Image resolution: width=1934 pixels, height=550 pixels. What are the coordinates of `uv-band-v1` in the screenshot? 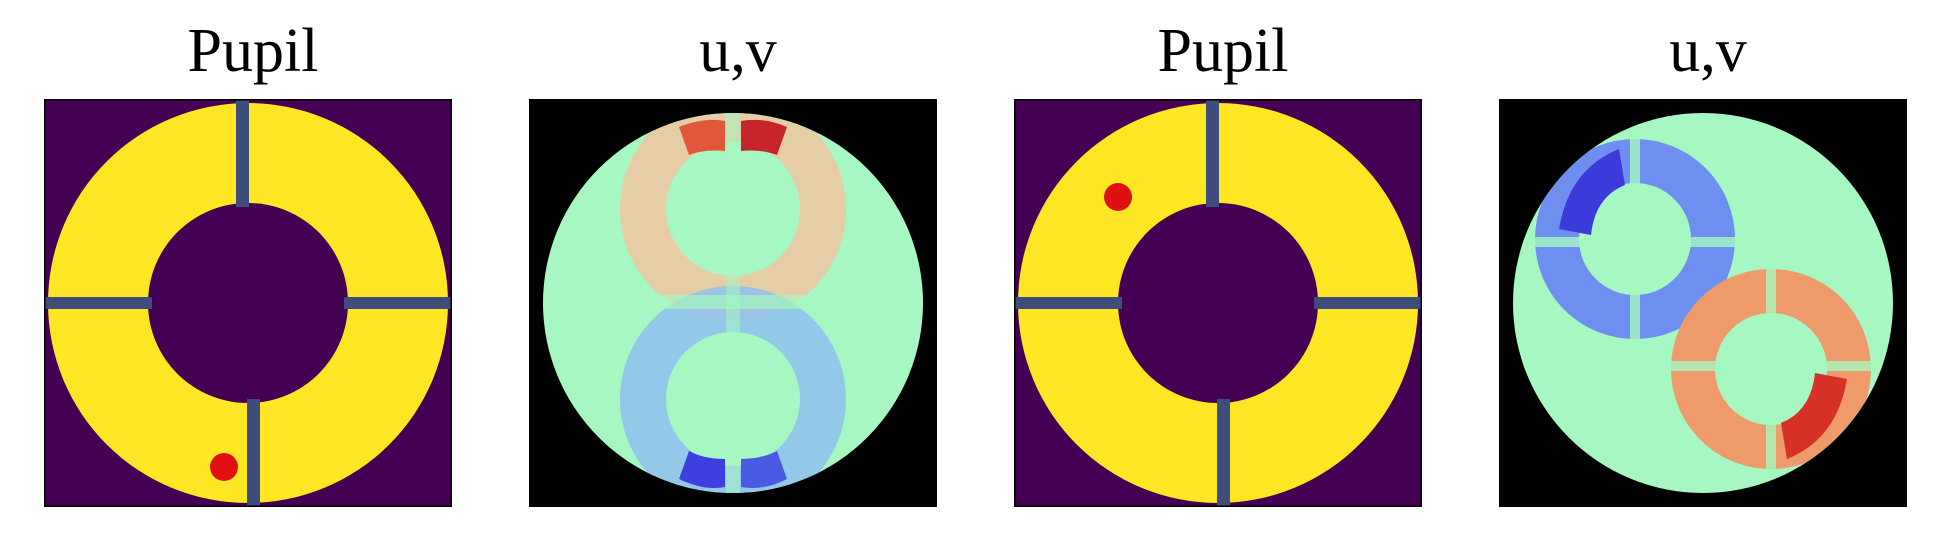 It's located at (1635, 303).